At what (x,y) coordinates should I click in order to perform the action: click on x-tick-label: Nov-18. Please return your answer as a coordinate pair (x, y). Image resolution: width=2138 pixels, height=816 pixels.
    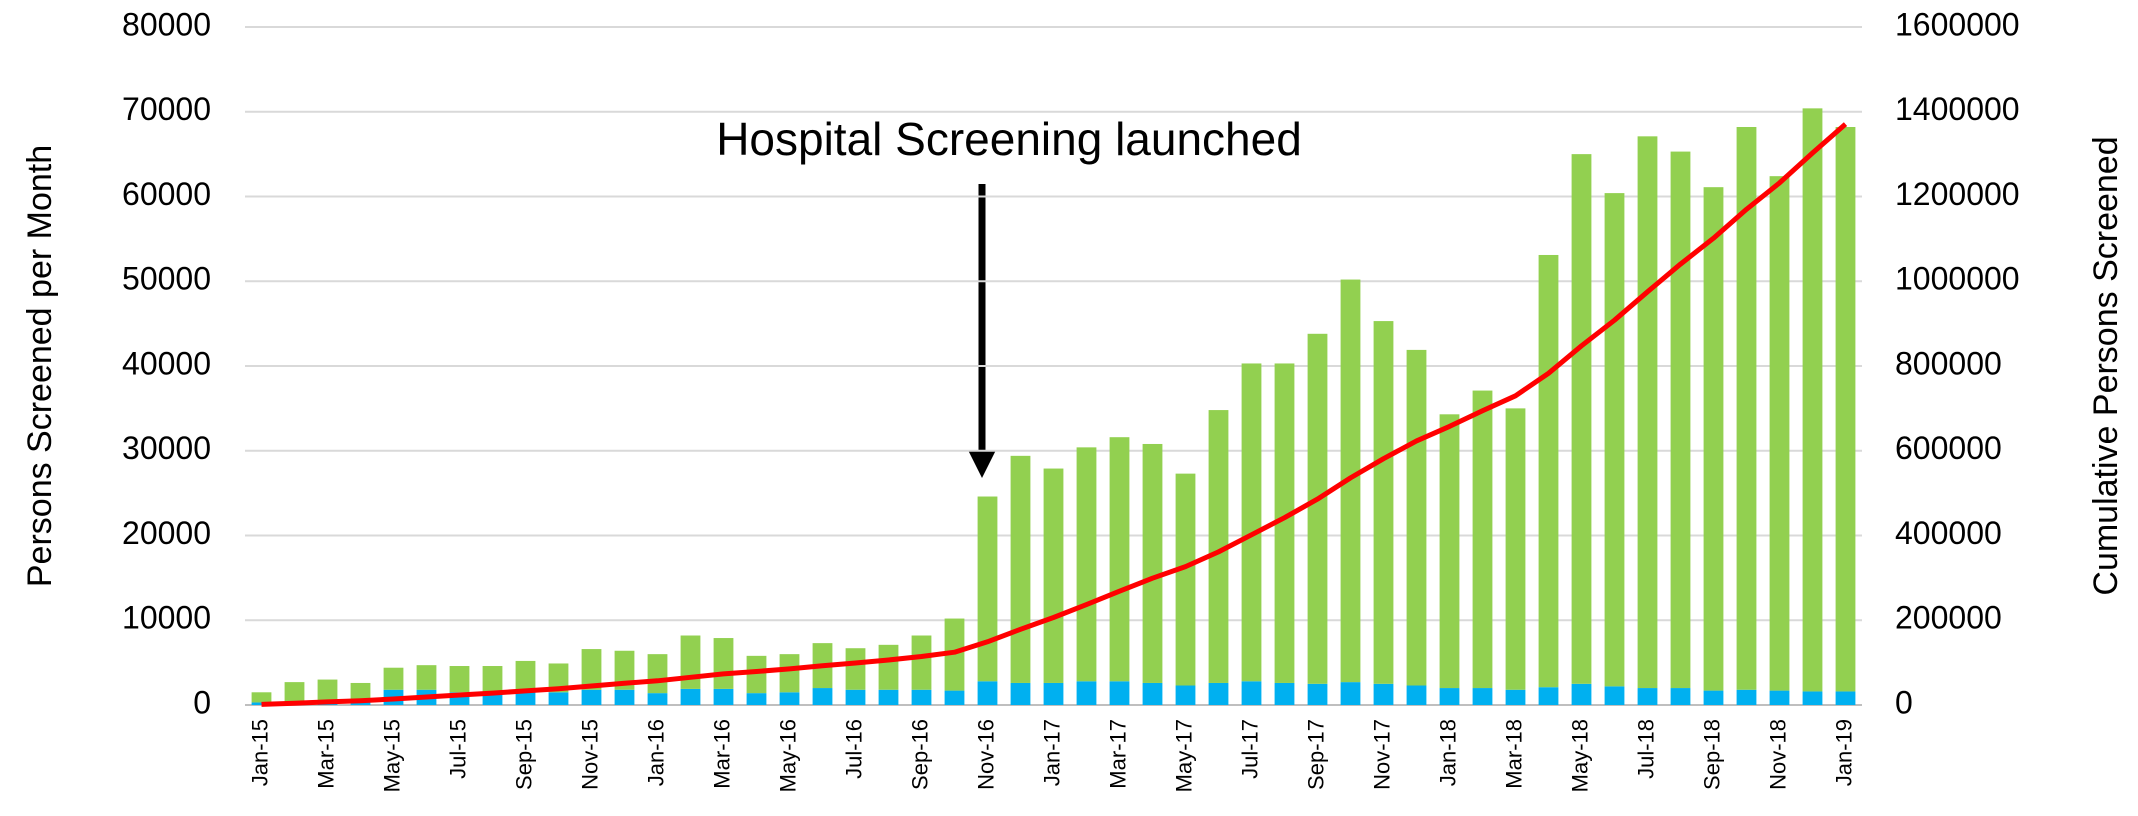
    Looking at the image, I should click on (1777, 754).